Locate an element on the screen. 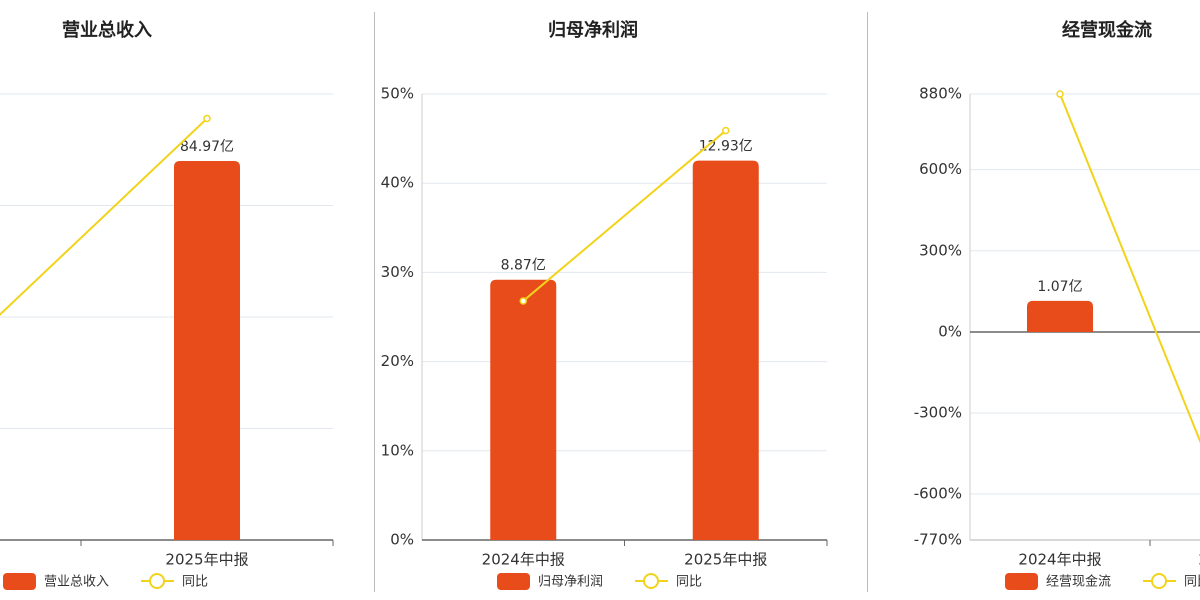  legend-label: 经营现金流 is located at coordinates (1078, 582).